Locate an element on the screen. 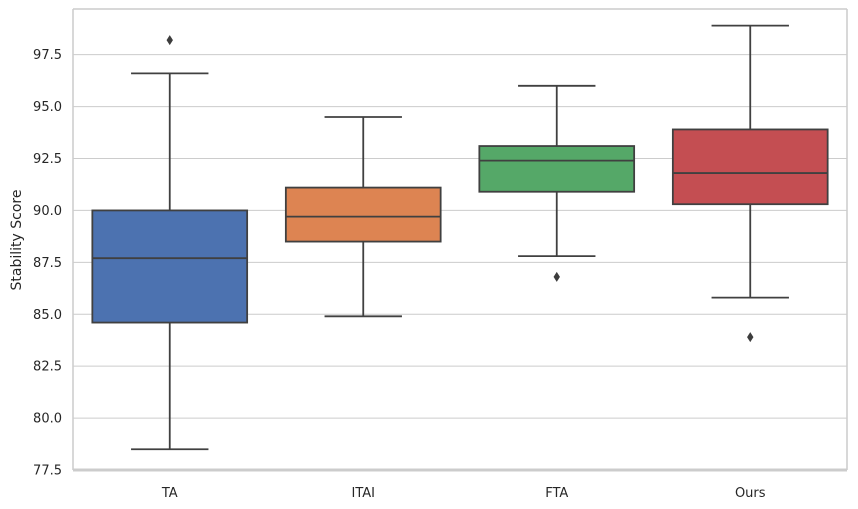  y-tick-label: 95.0 is located at coordinates (47, 107).